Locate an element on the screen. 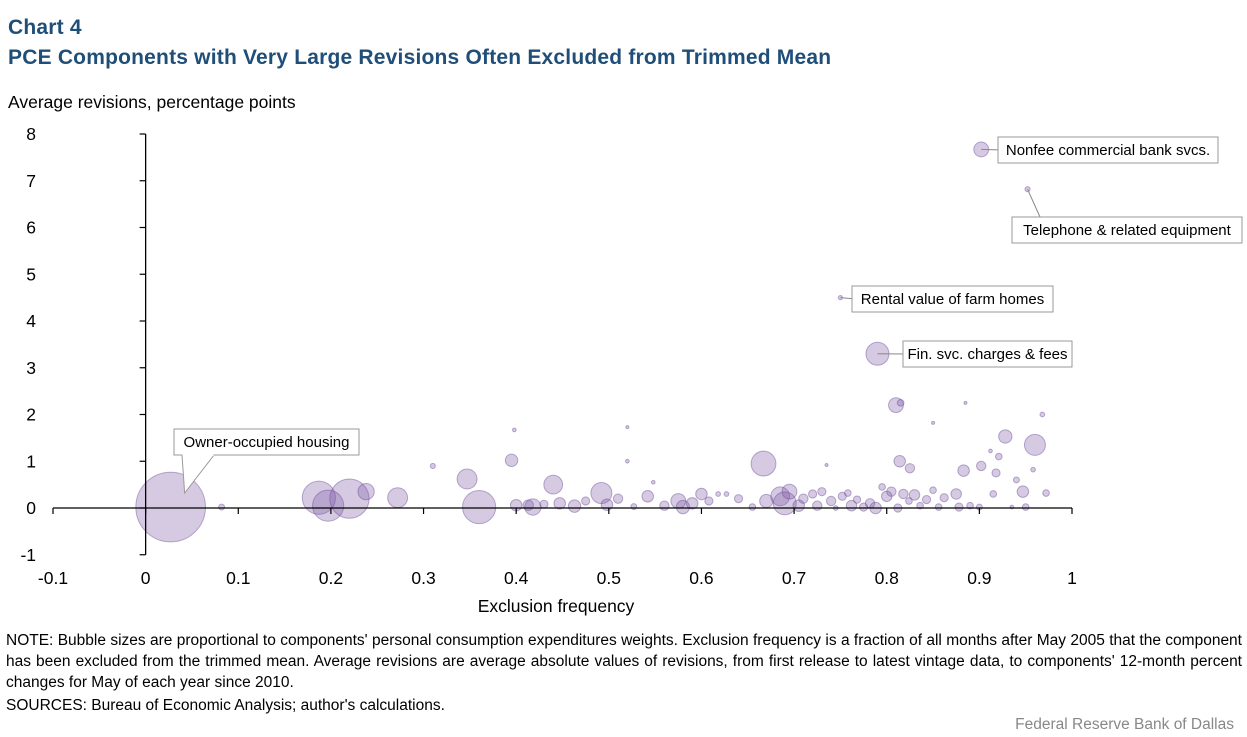  x-tick-label: 0.4 is located at coordinates (516, 578).